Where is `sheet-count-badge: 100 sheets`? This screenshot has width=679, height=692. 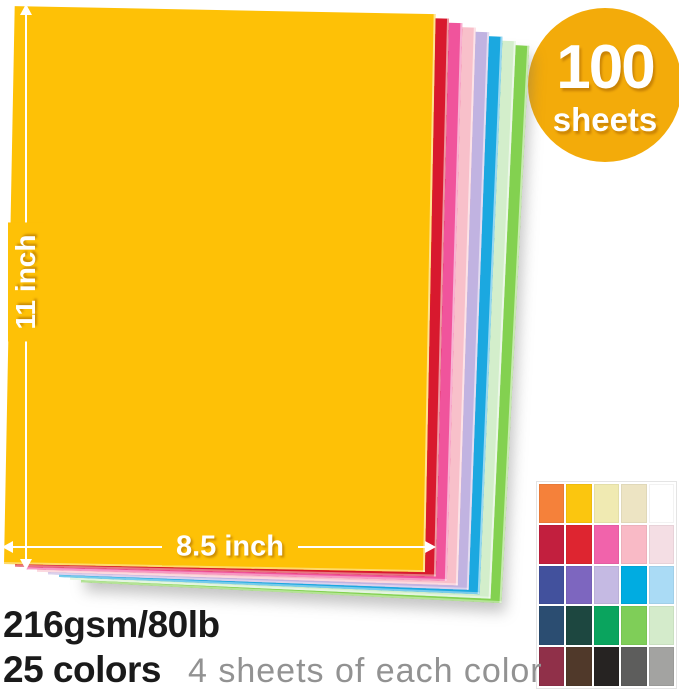 sheet-count-badge: 100 sheets is located at coordinates (603, 85).